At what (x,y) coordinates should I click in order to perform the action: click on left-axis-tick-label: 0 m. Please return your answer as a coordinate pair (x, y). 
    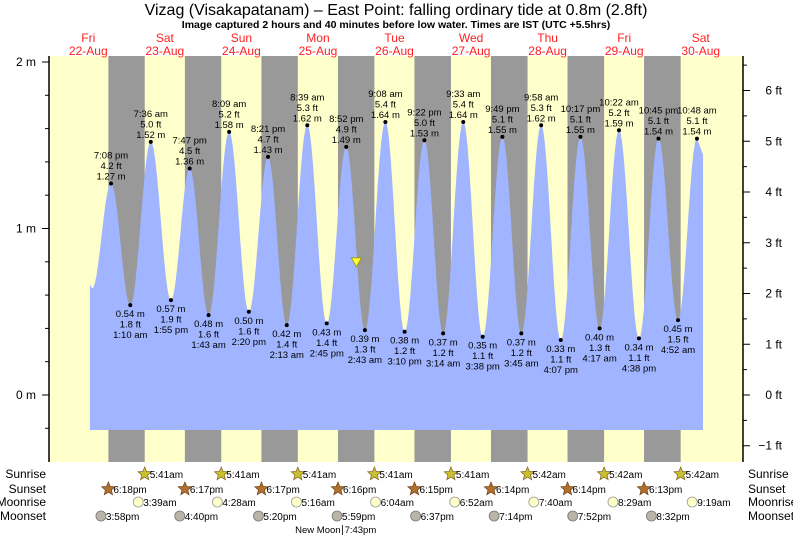
    Looking at the image, I should click on (26, 395).